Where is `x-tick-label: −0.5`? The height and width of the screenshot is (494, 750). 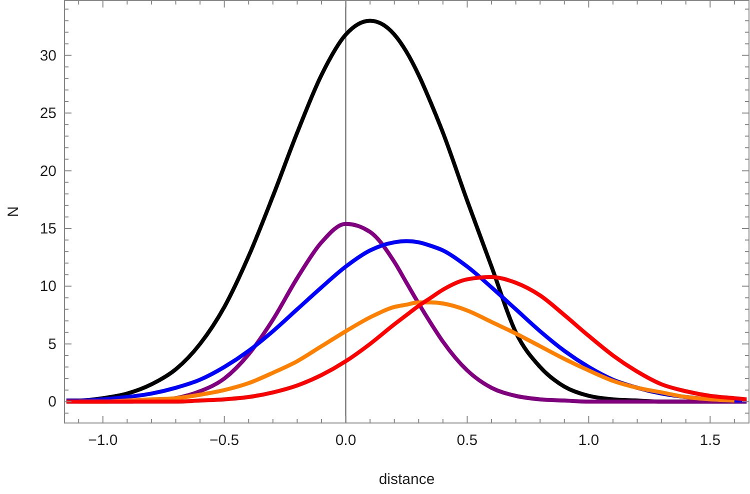 x-tick-label: −0.5 is located at coordinates (225, 440).